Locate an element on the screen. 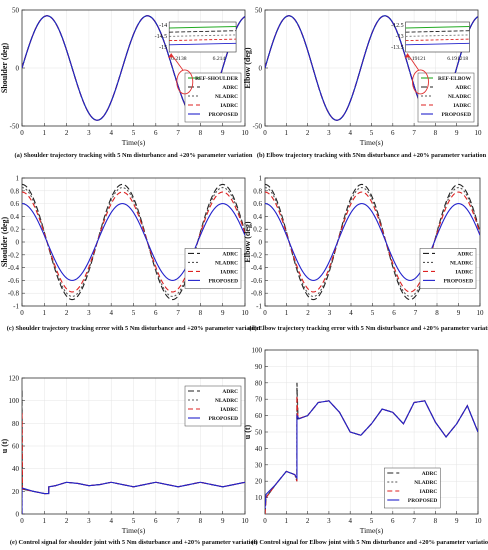 Image resolution: width=488 pixels, height=550 pixels. series-group is located at coordinates (371, 448).